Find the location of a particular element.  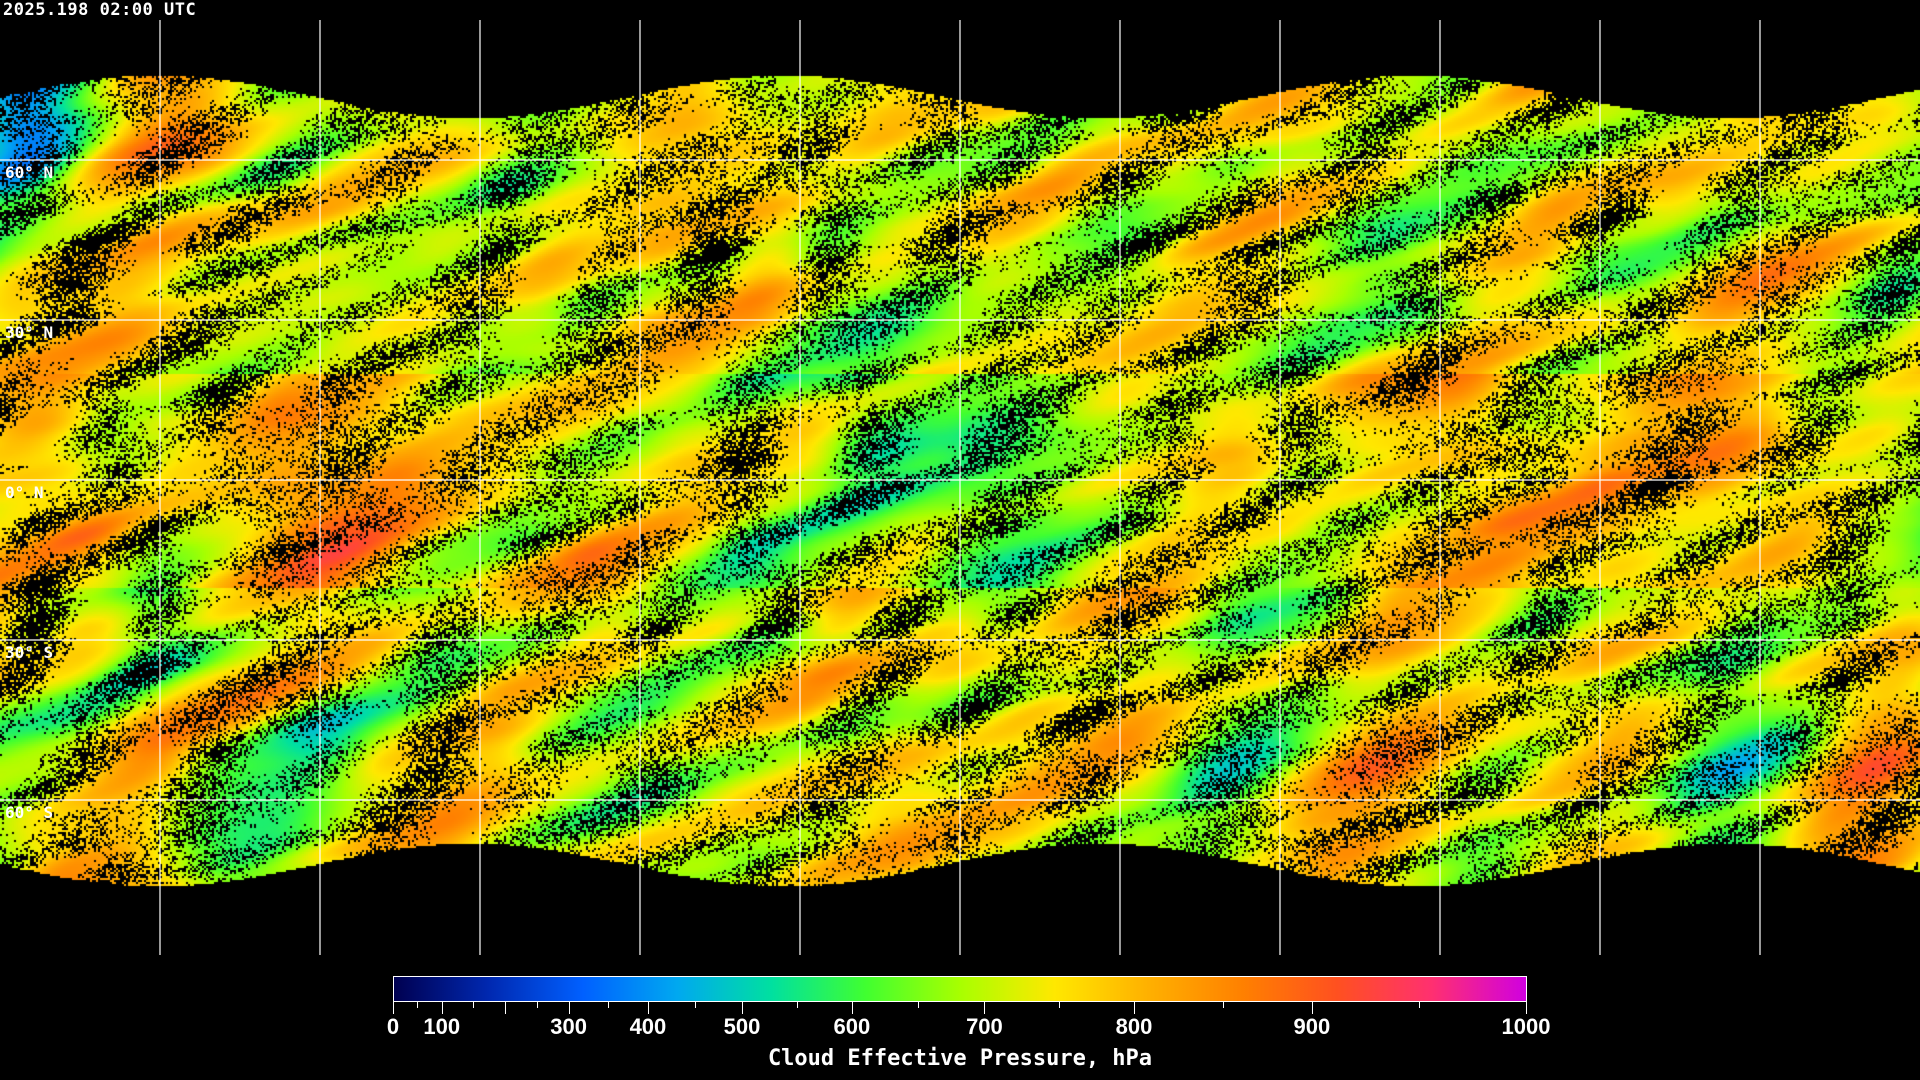

colorbar-tick-label: 800 is located at coordinates (1134, 1026).